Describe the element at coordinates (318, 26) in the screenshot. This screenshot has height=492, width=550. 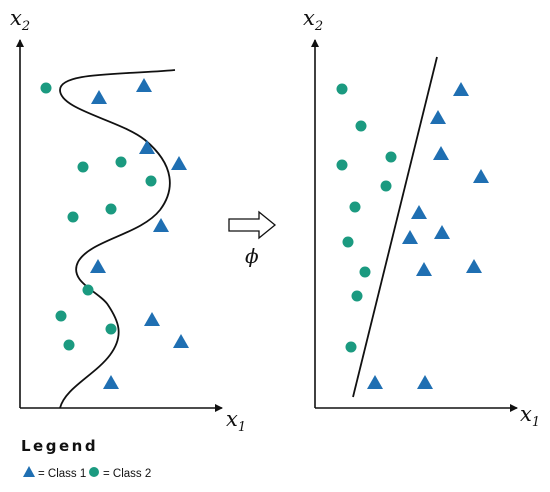
I see `right-y-axis-subscript: 2` at that location.